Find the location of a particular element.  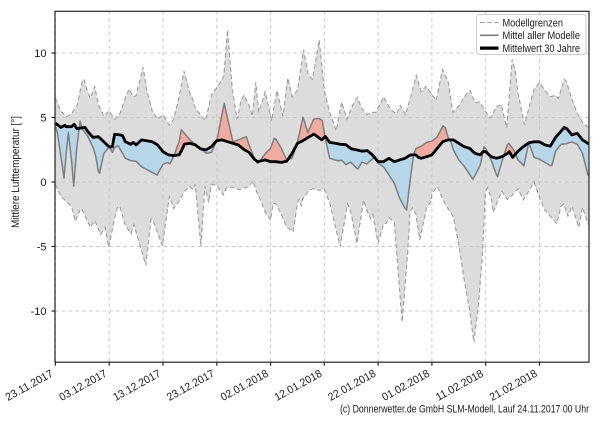

svg-text: 0 is located at coordinates (43, 183).